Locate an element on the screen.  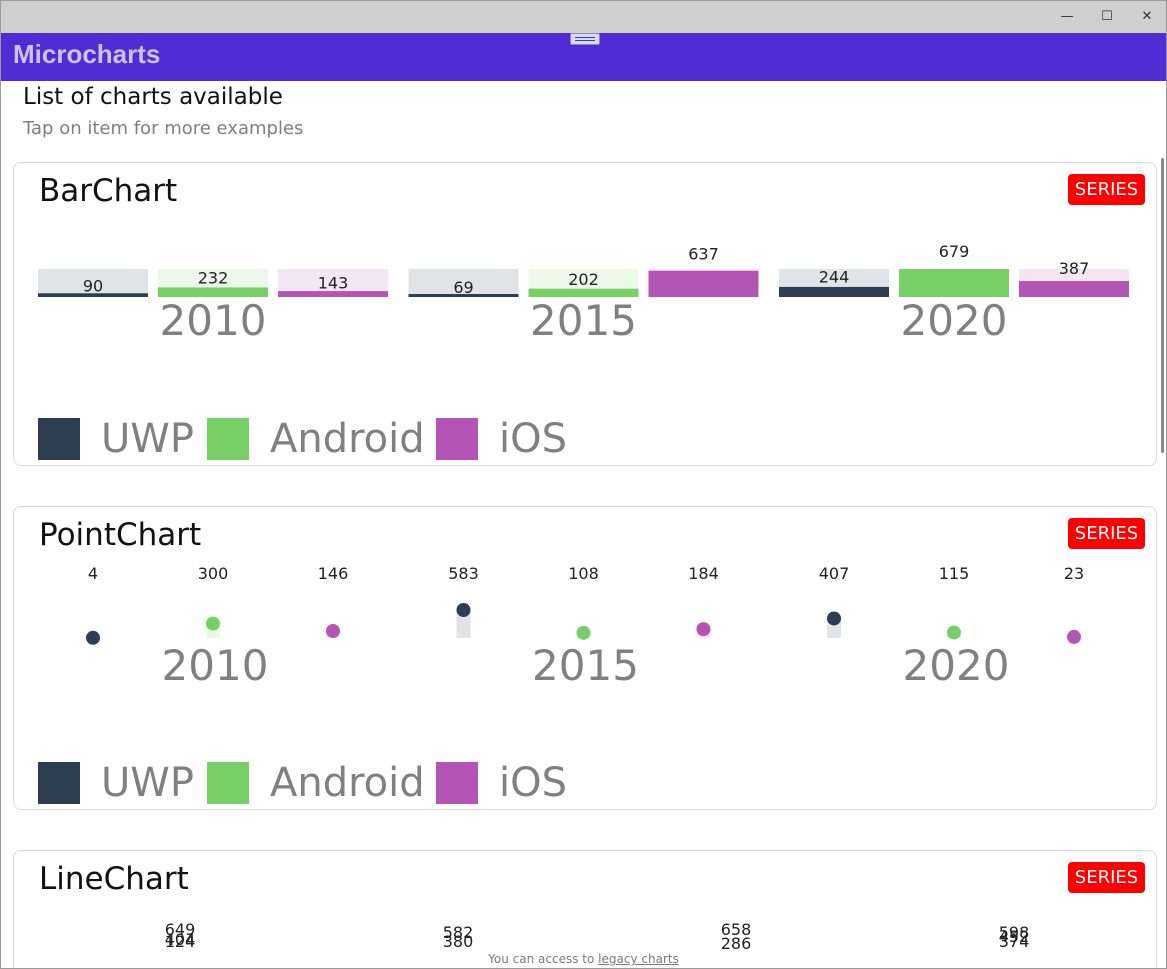
bar-value-label: 387 is located at coordinates (1074, 268).